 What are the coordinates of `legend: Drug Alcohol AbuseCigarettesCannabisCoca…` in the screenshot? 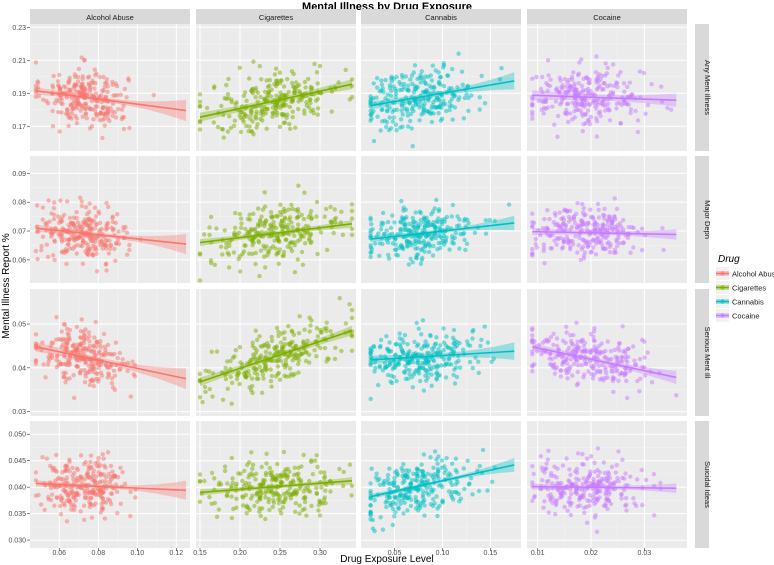 It's located at (745, 288).